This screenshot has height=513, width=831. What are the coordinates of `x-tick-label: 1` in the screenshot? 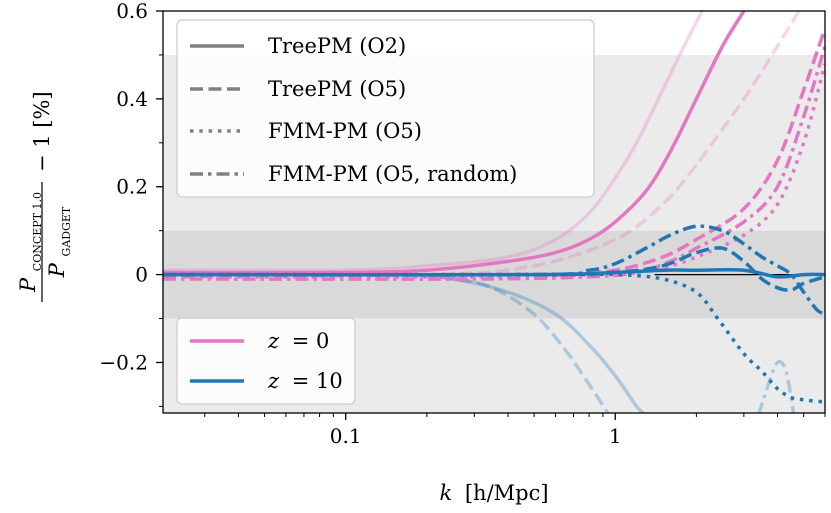 It's located at (615, 436).